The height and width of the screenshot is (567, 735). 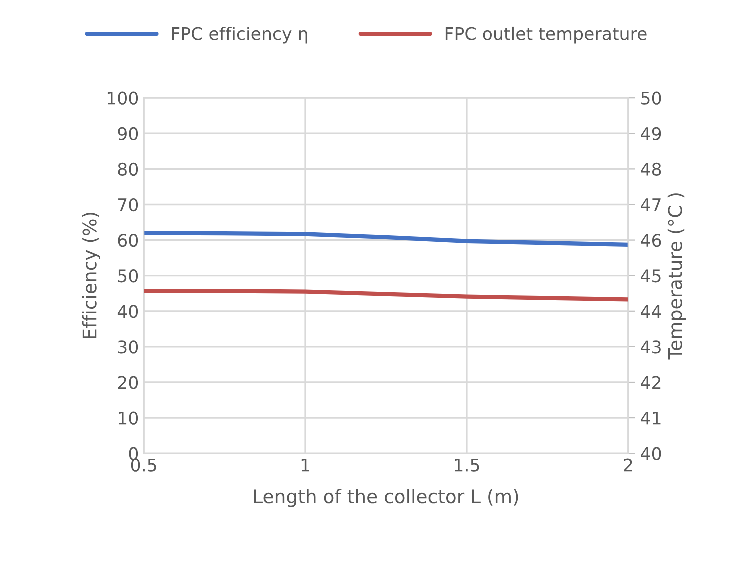 I want to click on x-tick-label: 1, so click(x=306, y=465).